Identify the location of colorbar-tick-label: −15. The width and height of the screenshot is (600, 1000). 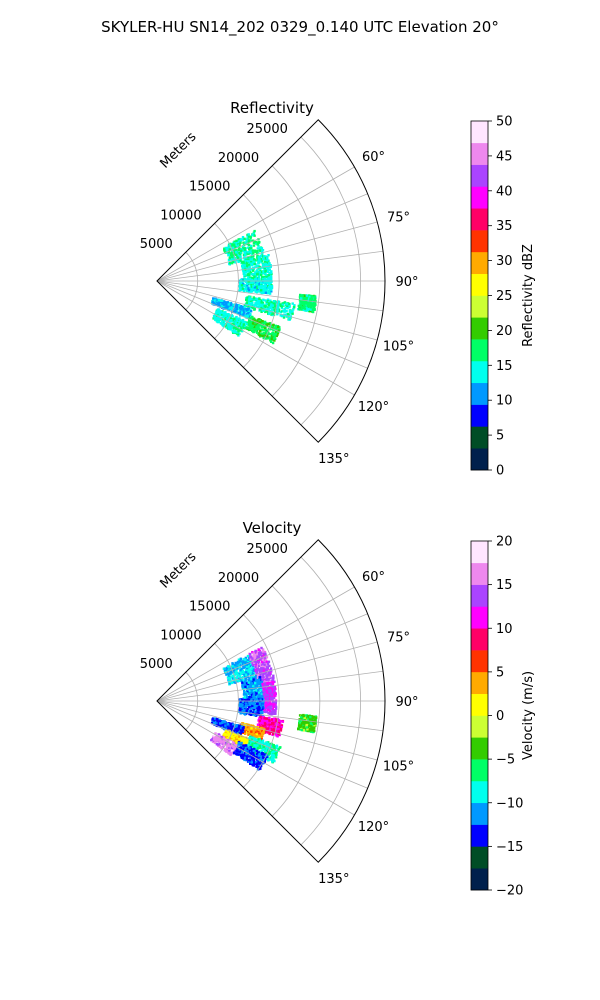
(509, 847).